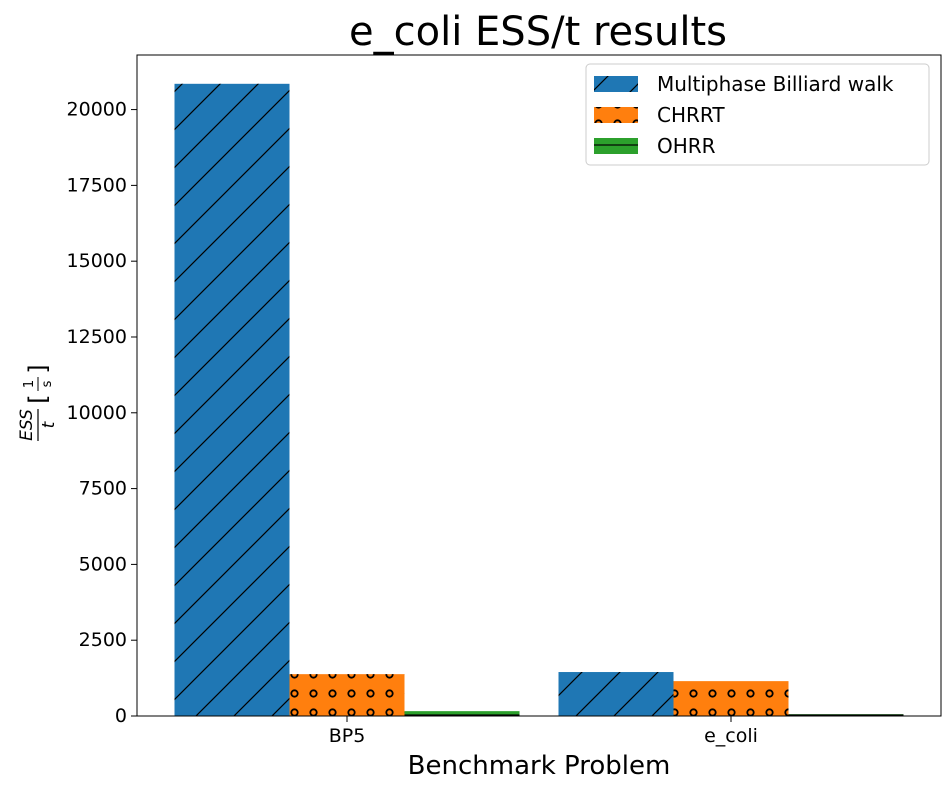 The height and width of the screenshot is (790, 950). I want to click on y-tick-label: 2500, so click(103, 640).